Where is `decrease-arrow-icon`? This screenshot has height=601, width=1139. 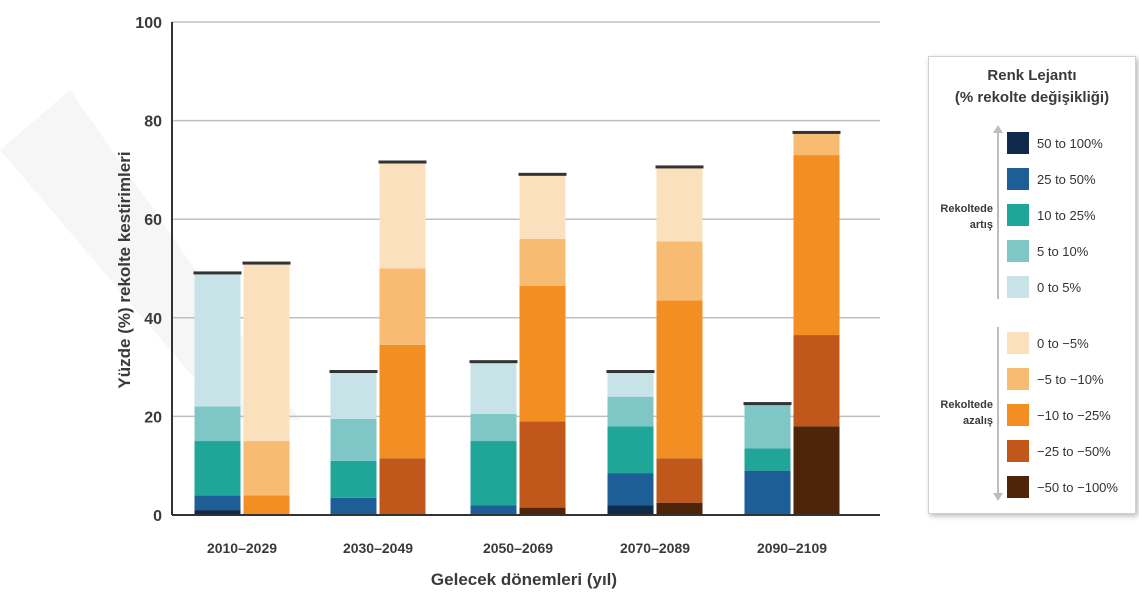 decrease-arrow-icon is located at coordinates (998, 414).